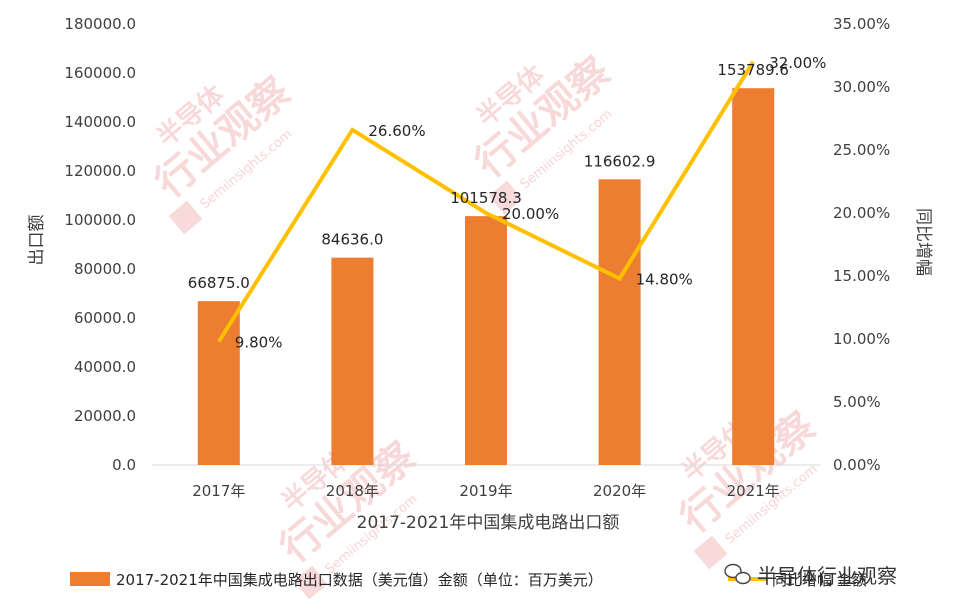  Describe the element at coordinates (861, 213) in the screenshot. I see `y2-tick-label: 20.00%` at that location.